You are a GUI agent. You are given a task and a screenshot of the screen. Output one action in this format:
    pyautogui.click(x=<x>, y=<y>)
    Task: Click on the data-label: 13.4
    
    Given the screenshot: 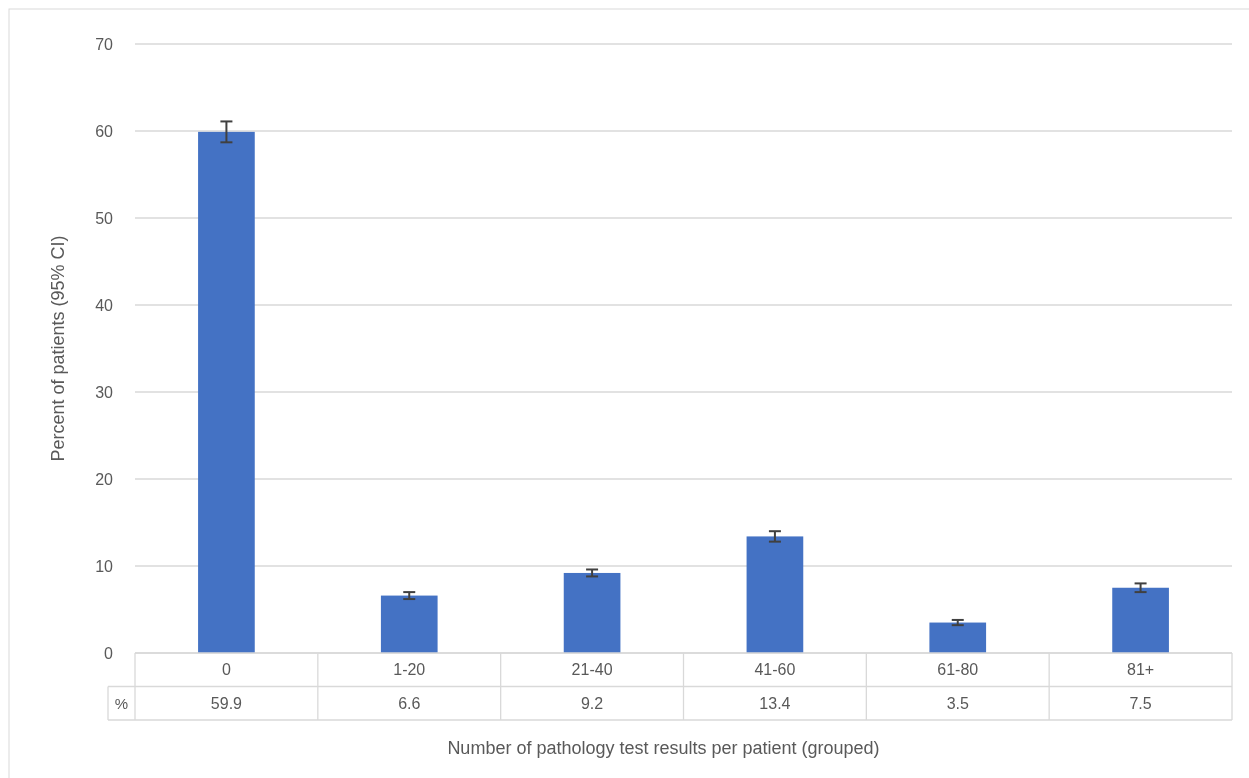 What is the action you would take?
    pyautogui.click(x=775, y=703)
    